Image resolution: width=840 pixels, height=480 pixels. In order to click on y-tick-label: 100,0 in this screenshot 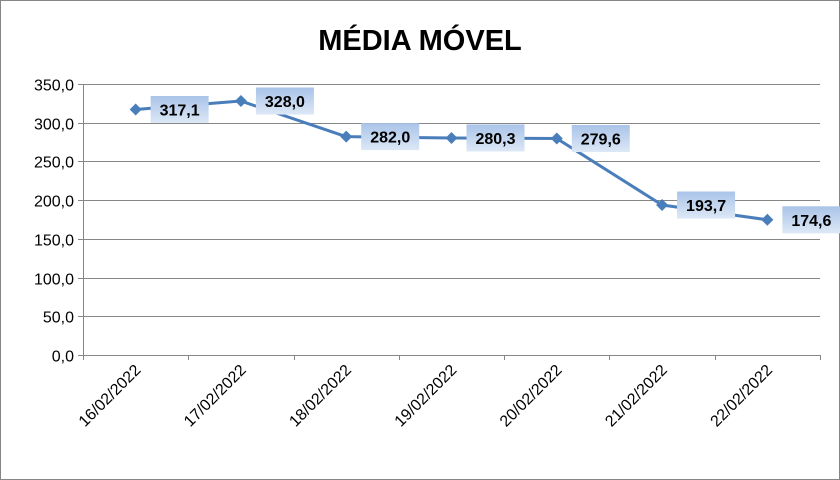, I will do `click(54, 280)`.